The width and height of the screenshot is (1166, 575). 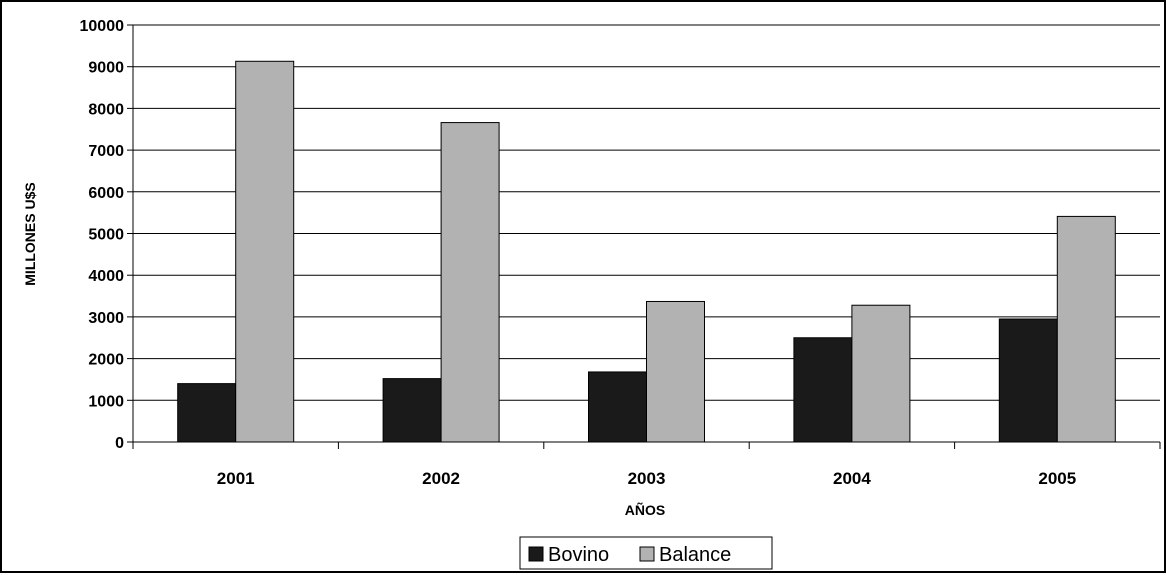 I want to click on bar-balance-2005, so click(x=1086, y=329).